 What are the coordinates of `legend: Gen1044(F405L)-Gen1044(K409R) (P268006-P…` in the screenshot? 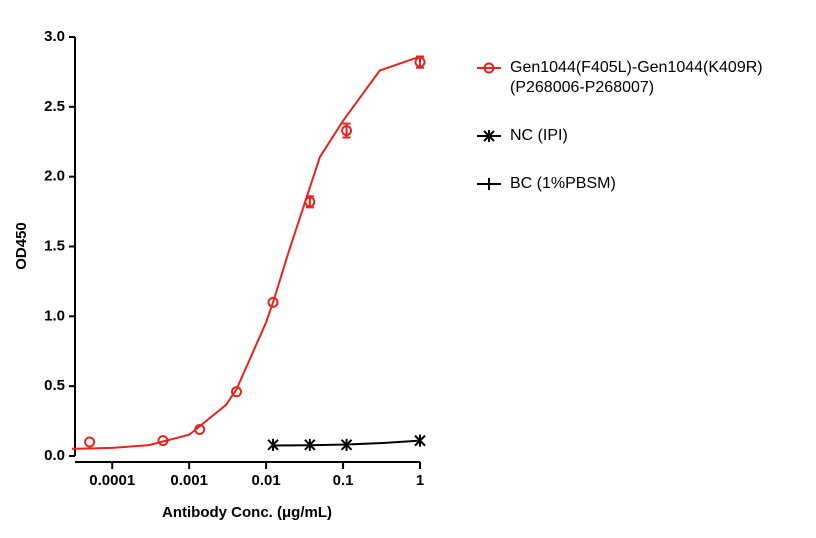 It's located at (619, 140).